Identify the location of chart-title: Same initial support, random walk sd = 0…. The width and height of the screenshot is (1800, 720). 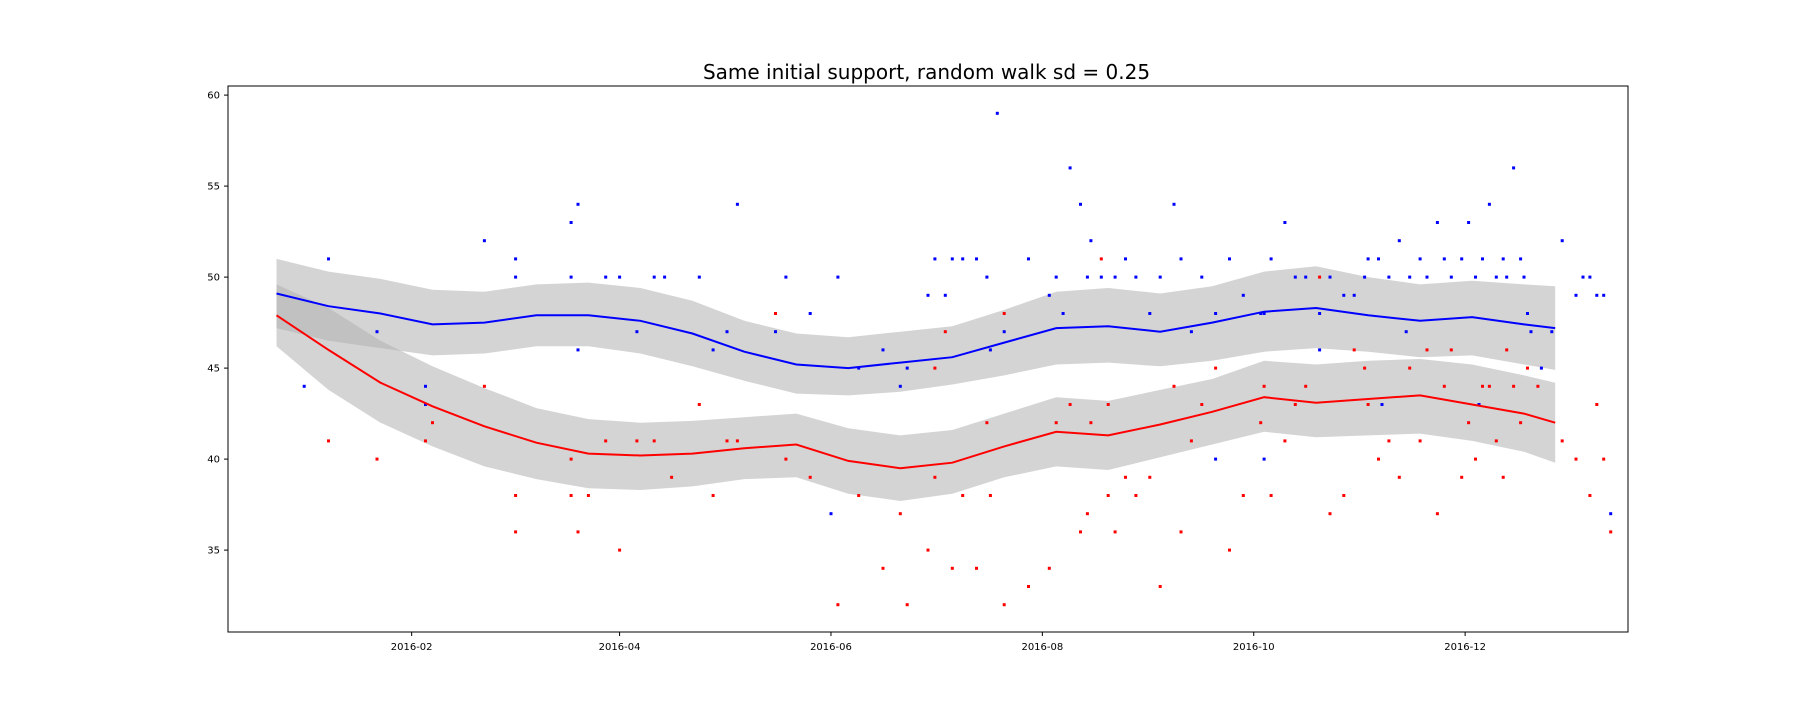
(926, 72).